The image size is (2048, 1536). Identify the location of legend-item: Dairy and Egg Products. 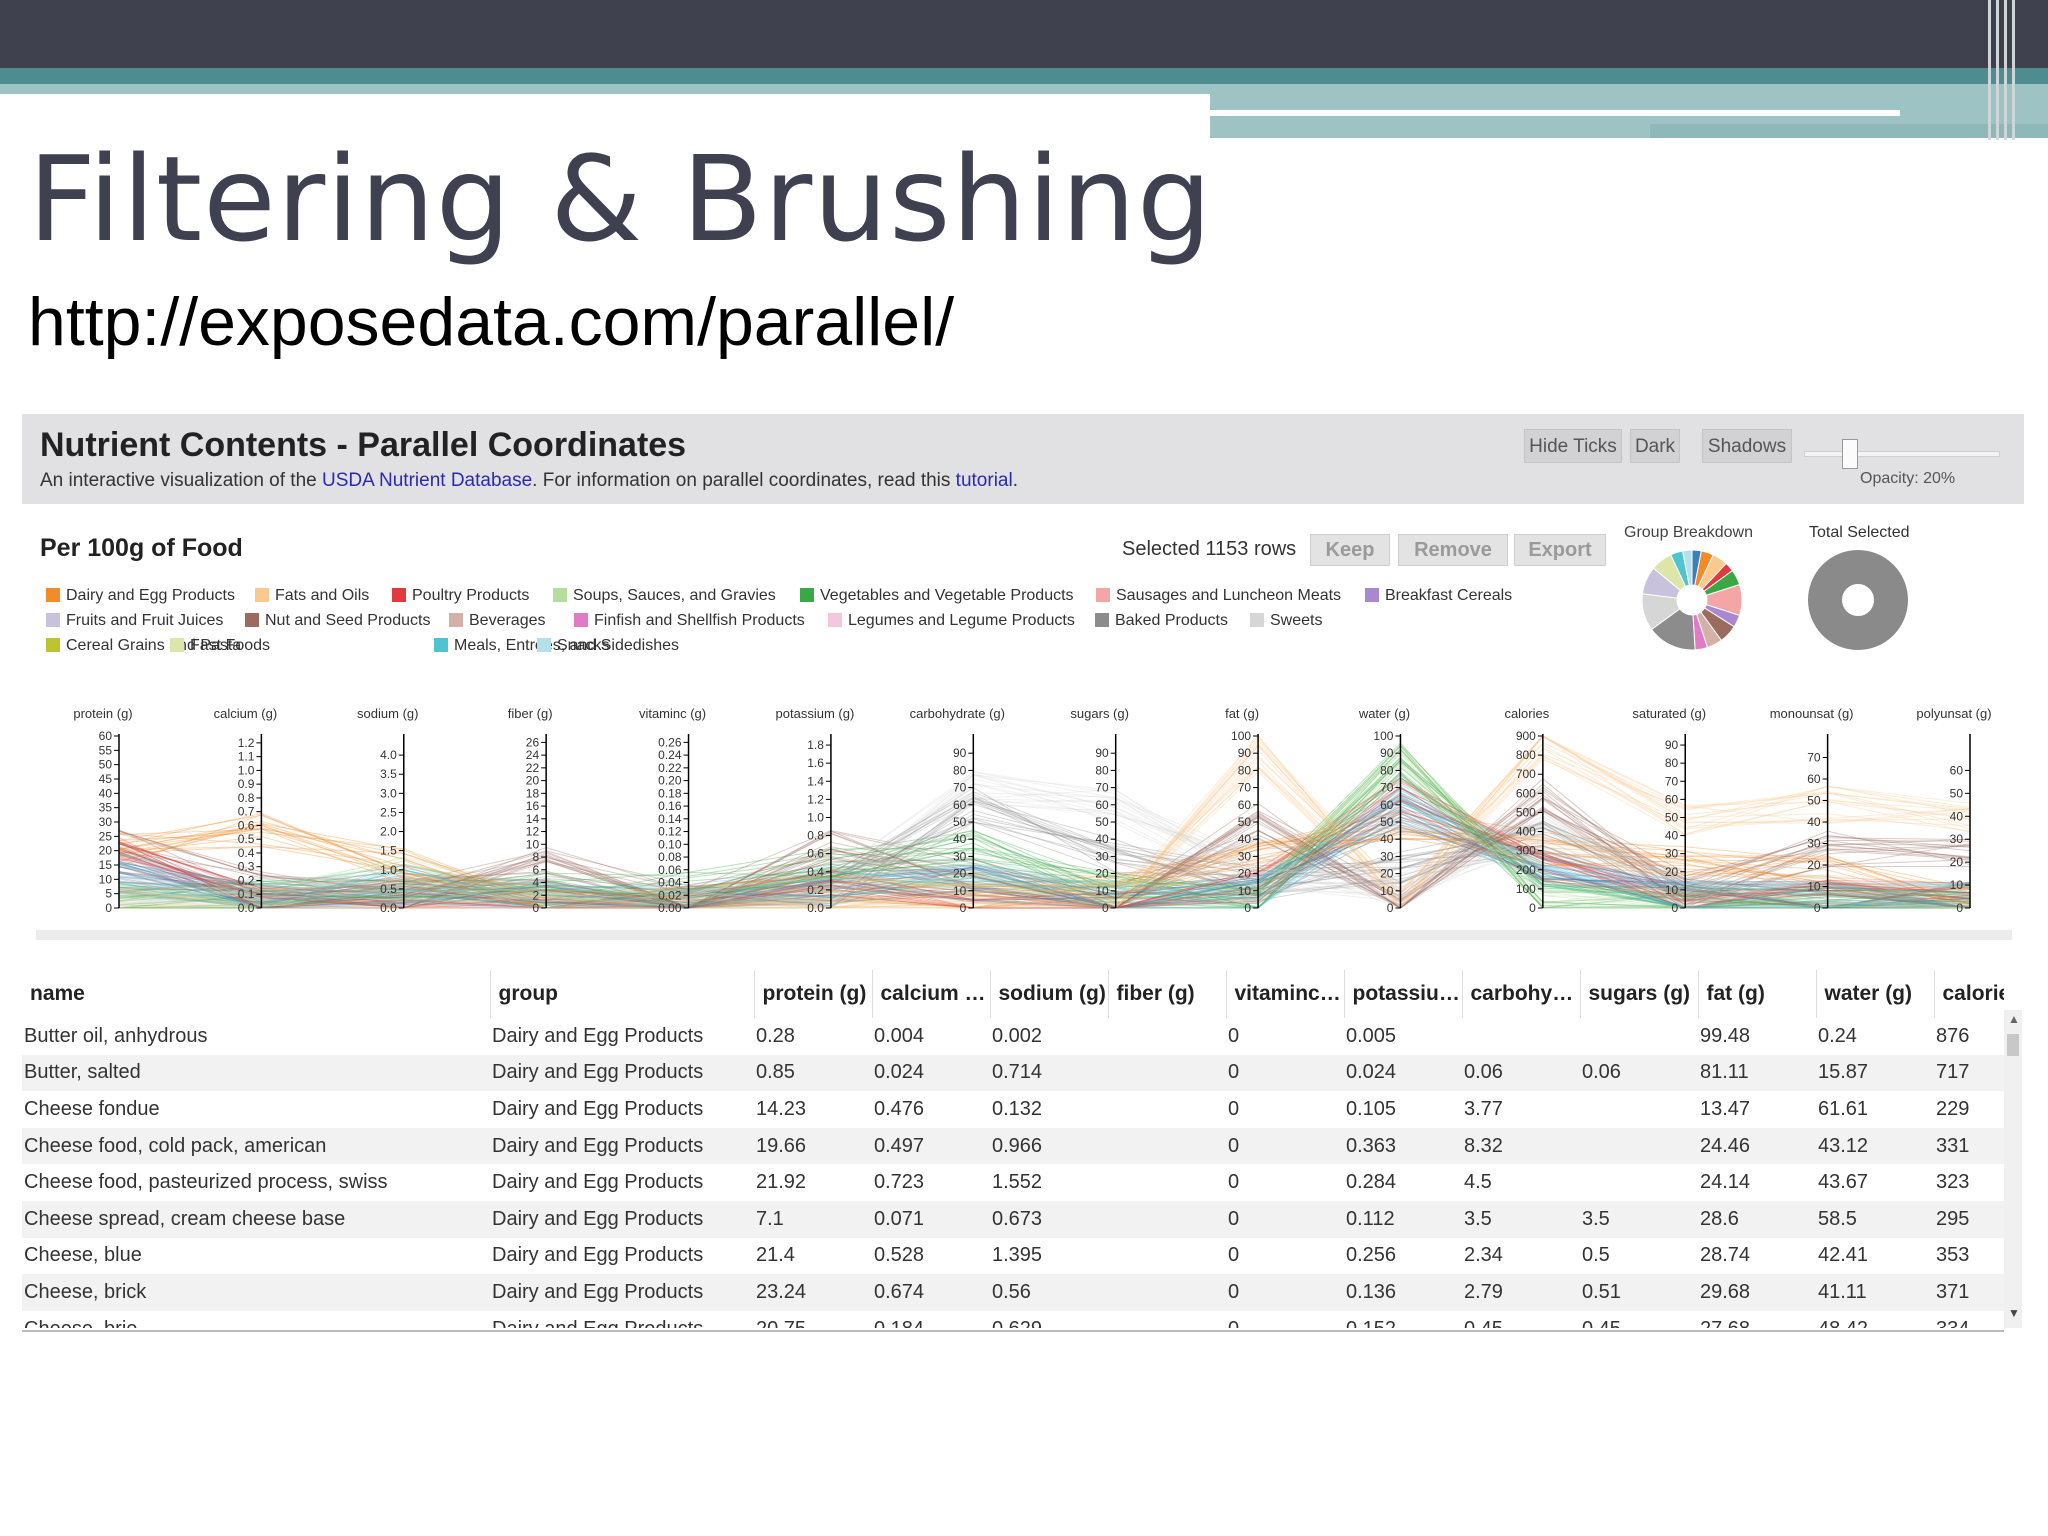
(140, 596).